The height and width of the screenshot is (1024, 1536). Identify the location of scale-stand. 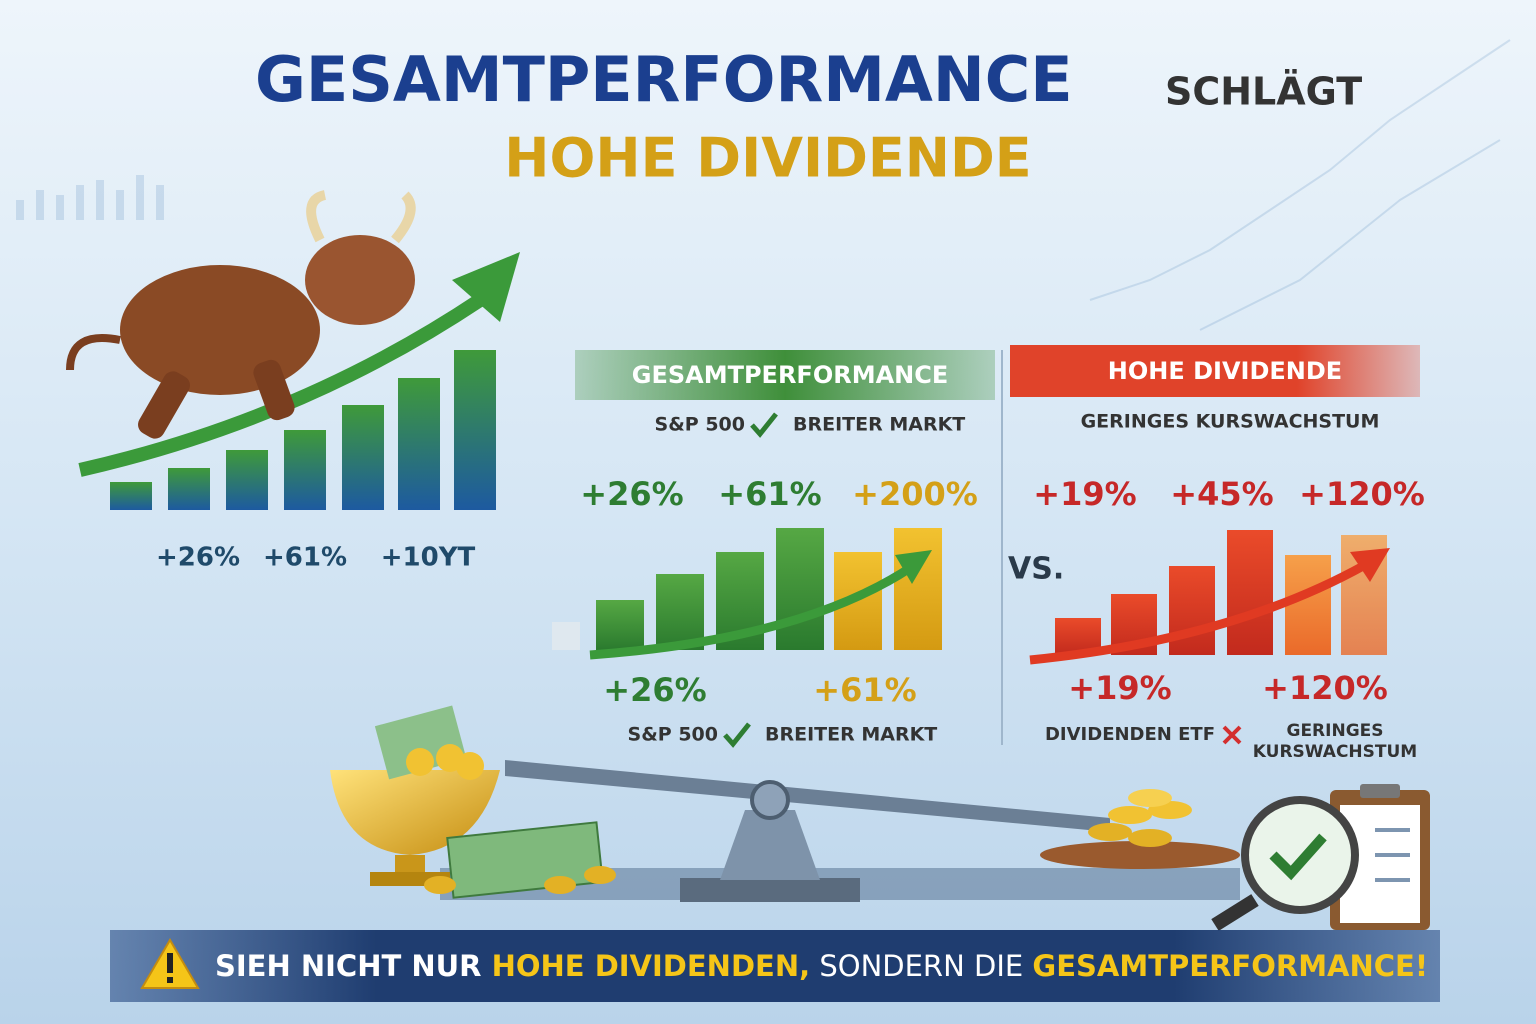
(770, 845).